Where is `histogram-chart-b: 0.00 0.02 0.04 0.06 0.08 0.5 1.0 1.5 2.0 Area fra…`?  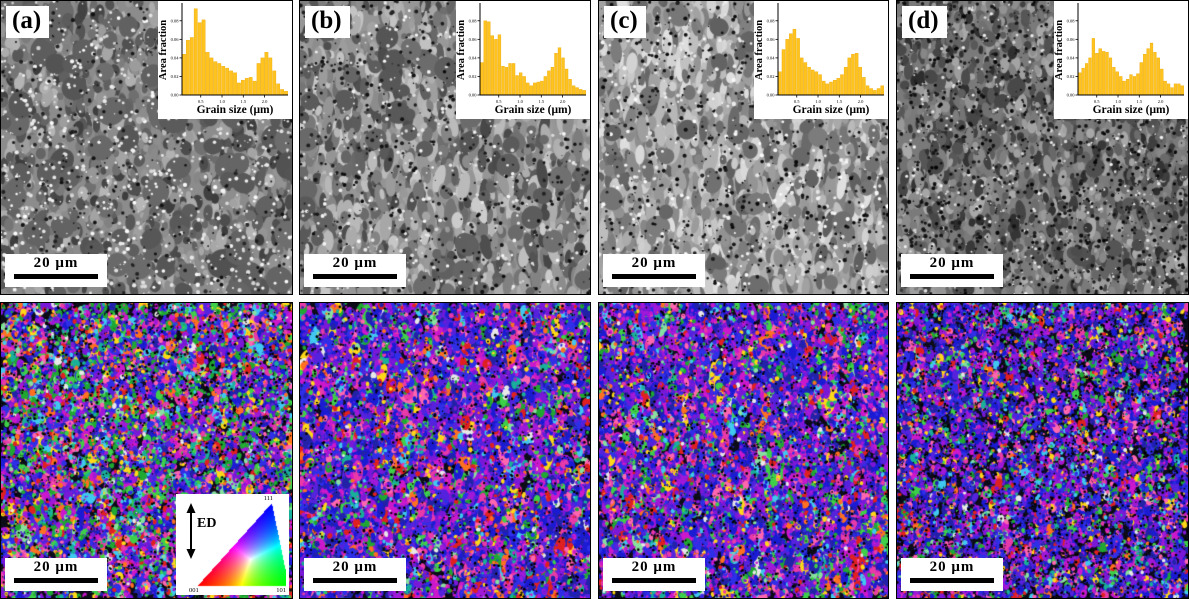 histogram-chart-b: 0.00 0.02 0.04 0.06 0.08 0.5 1.0 1.5 2.0 Area fra… is located at coordinates (521, 59).